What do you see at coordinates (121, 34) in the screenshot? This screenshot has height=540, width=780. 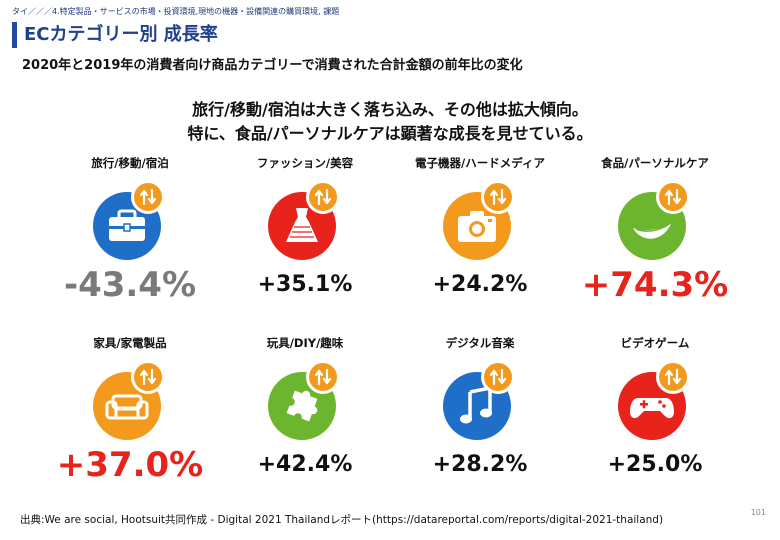 I see `page-title: ECカテゴリー別 成長率` at bounding box center [121, 34].